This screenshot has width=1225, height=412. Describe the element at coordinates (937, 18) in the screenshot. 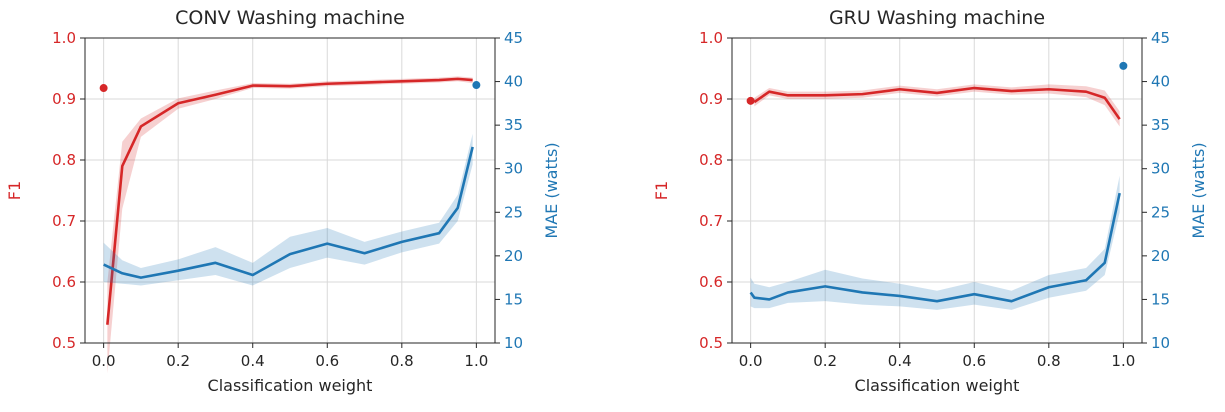

I see `chart-title: GRU Washing machine` at that location.